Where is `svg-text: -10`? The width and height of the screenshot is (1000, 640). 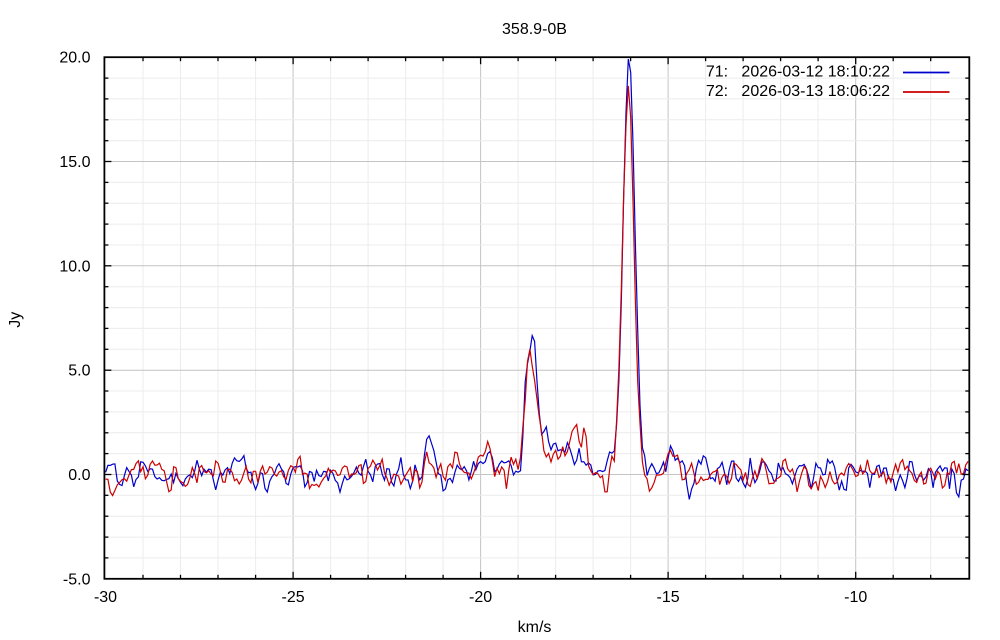 svg-text: -10 is located at coordinates (855, 597).